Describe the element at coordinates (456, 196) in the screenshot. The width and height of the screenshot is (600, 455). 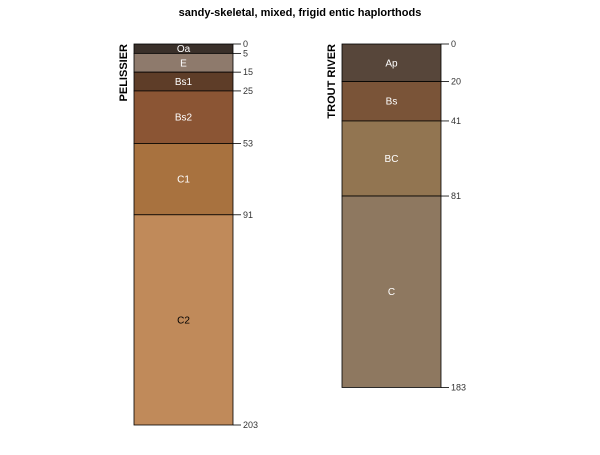
I see `depth-label: 81` at that location.